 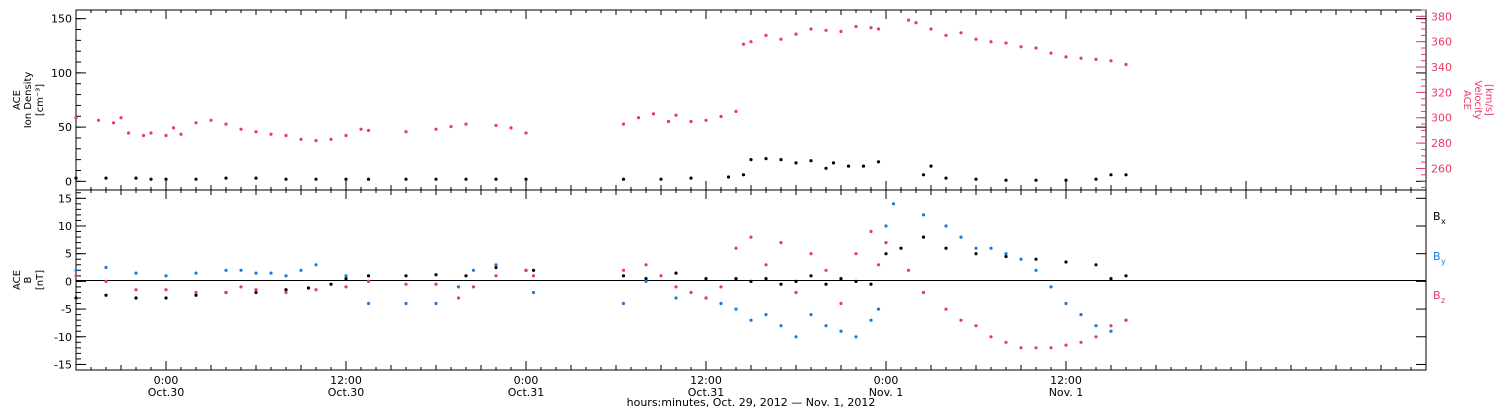 What do you see at coordinates (63, 337) in the screenshot?
I see `y-tick-label: -10` at bounding box center [63, 337].